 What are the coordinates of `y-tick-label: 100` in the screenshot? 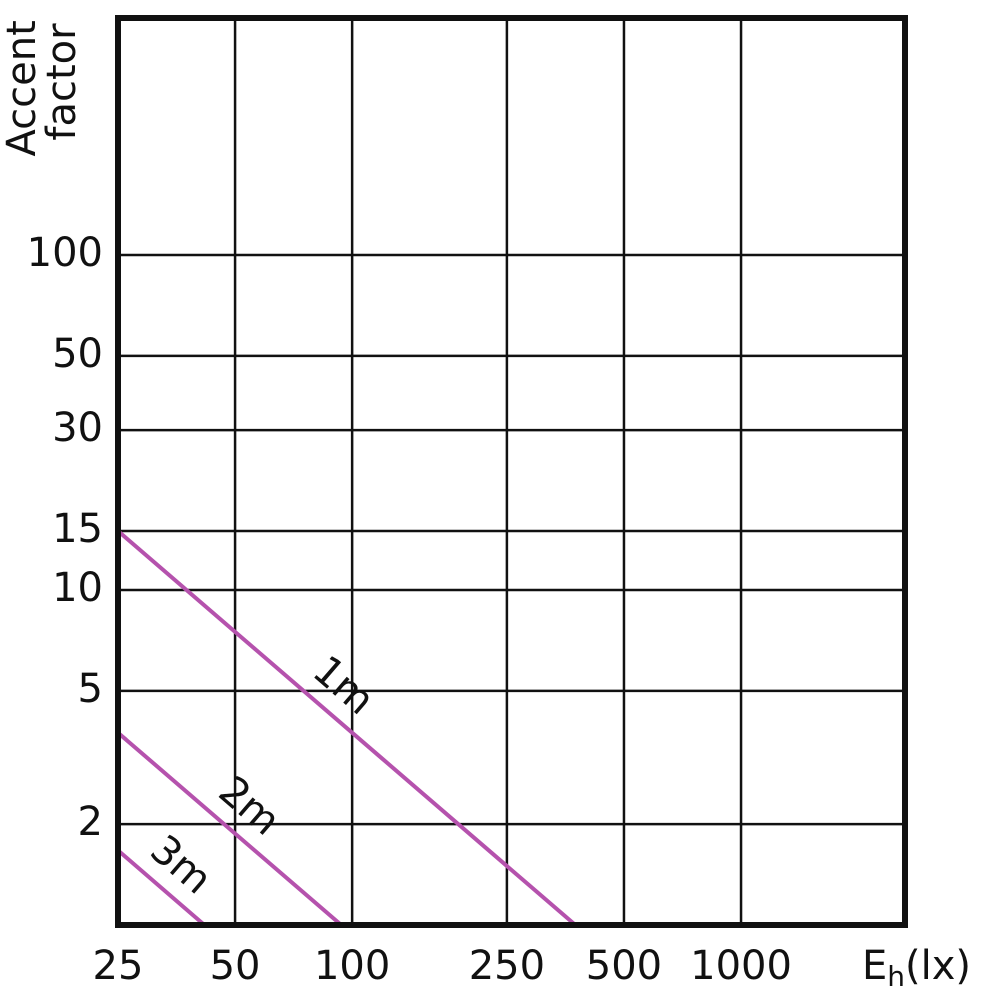 It's located at (65, 253).